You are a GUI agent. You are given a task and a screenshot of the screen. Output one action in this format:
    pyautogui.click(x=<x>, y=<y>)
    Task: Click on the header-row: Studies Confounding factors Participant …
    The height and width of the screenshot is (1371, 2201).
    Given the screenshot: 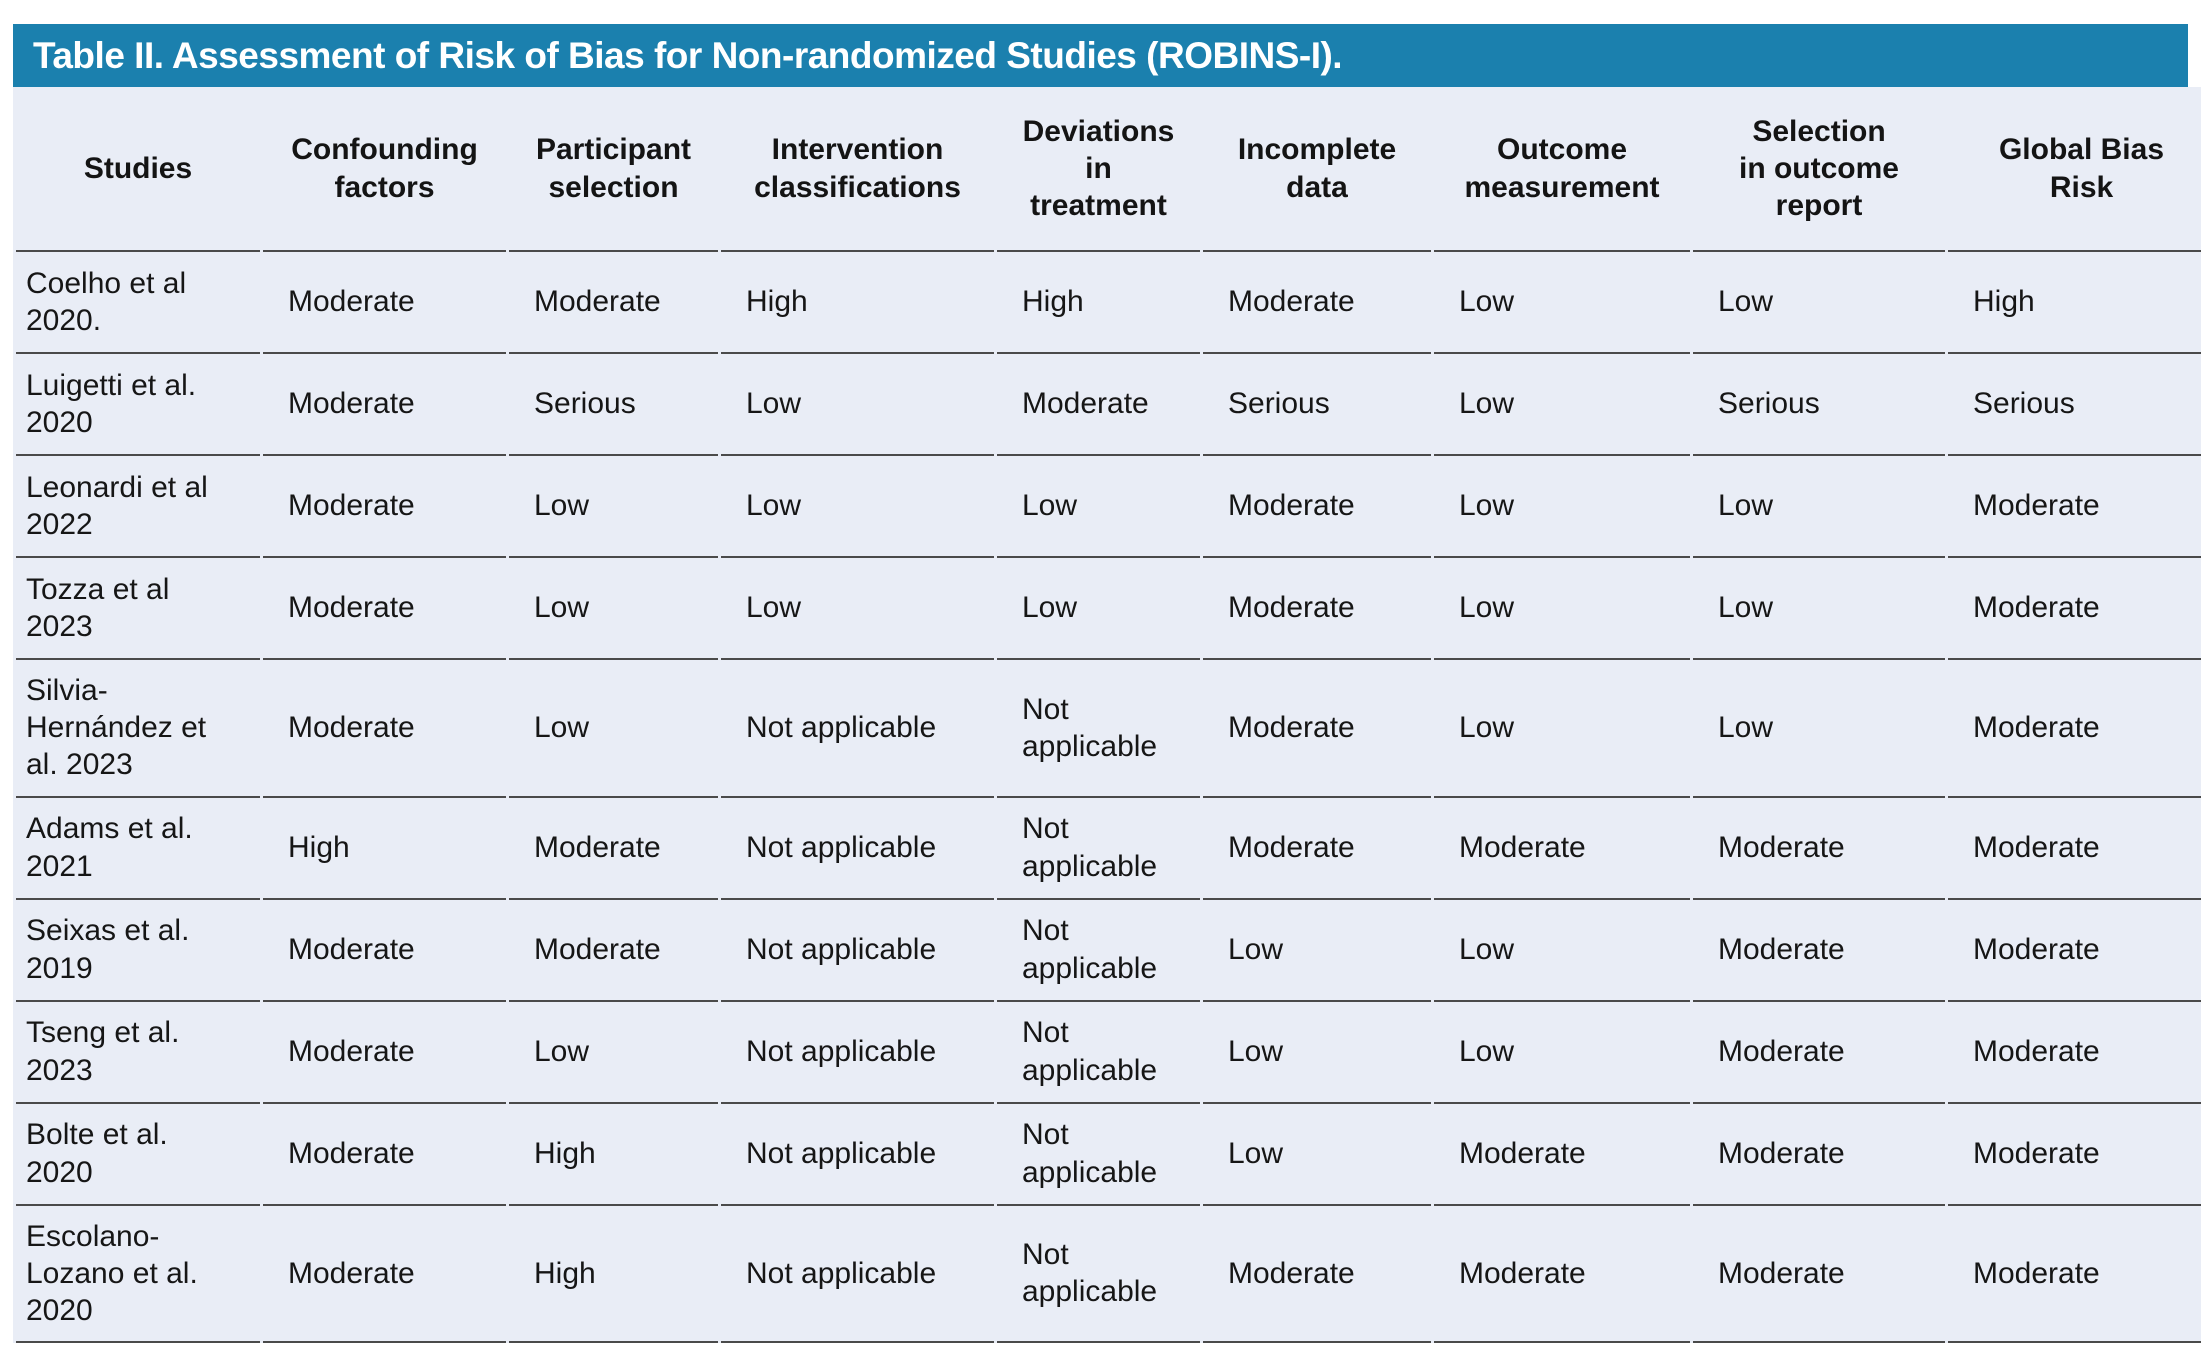 What is the action you would take?
    pyautogui.click(x=1108, y=169)
    